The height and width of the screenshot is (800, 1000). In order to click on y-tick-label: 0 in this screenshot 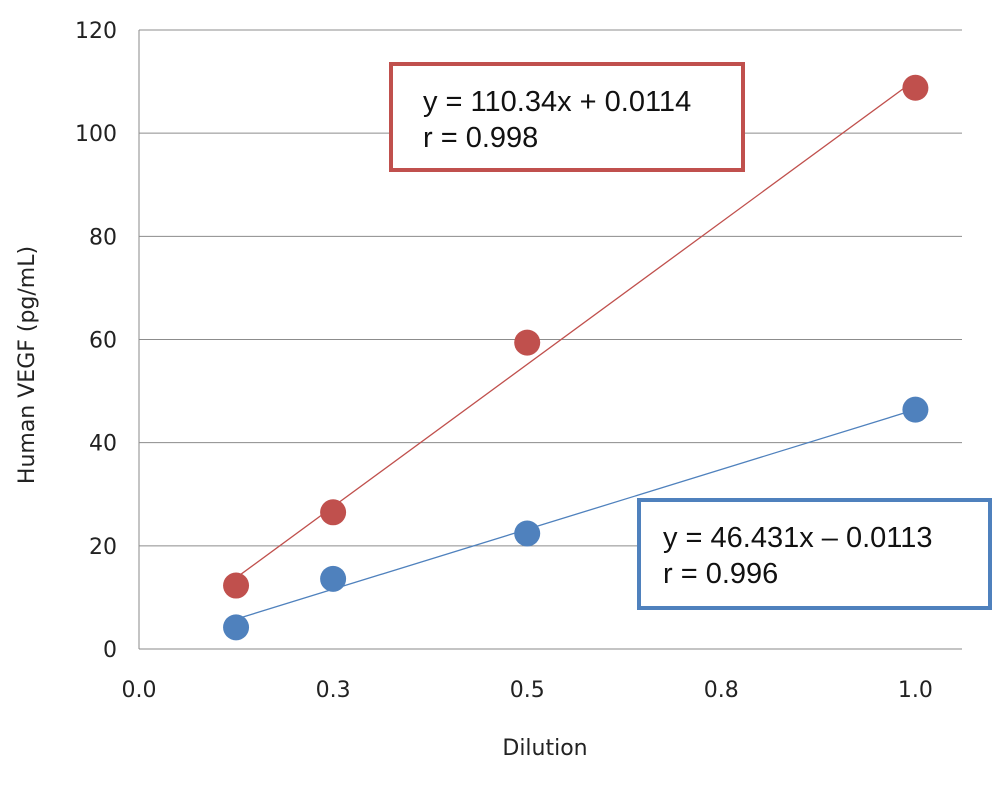, I will do `click(110, 650)`.